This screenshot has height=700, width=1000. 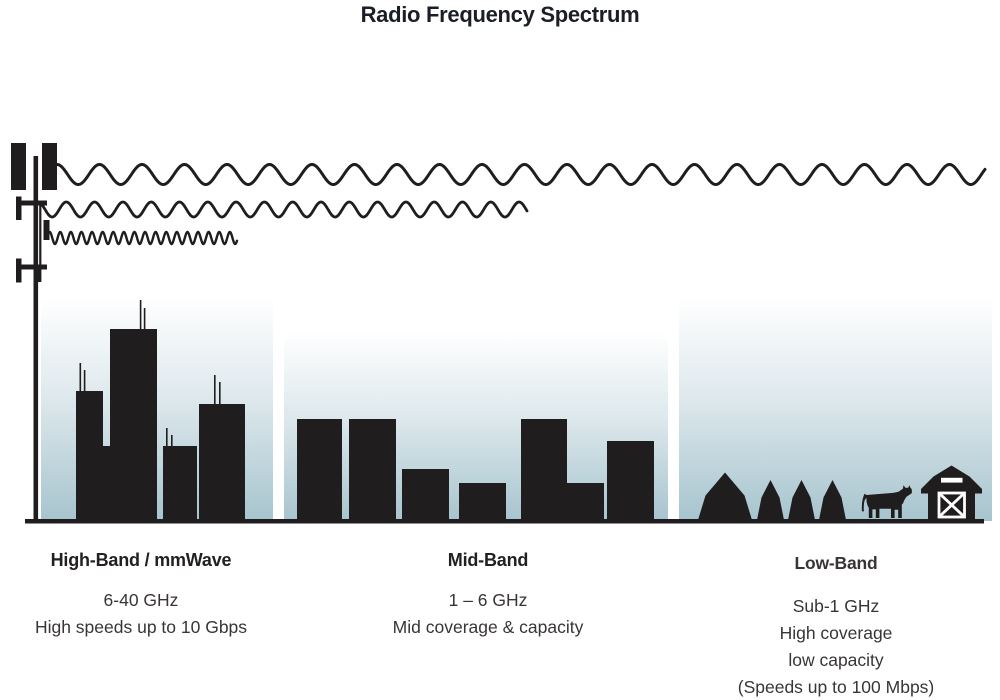 What do you see at coordinates (34, 331) in the screenshot?
I see `cell-tower-icon` at bounding box center [34, 331].